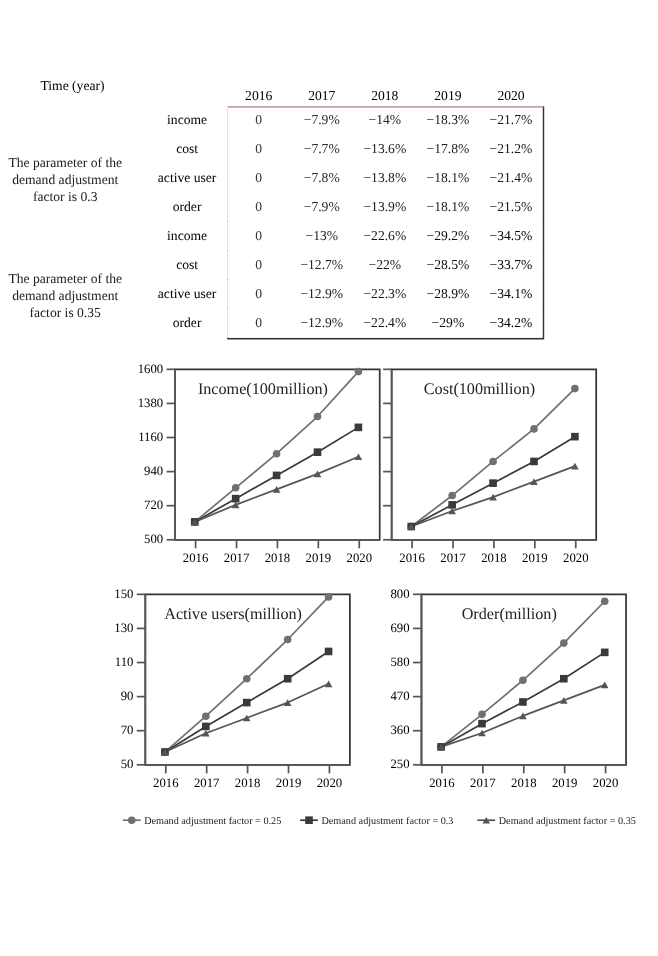 This screenshot has width=658, height=956. What do you see at coordinates (509, 614) in the screenshot?
I see `text: Order(million)` at bounding box center [509, 614].